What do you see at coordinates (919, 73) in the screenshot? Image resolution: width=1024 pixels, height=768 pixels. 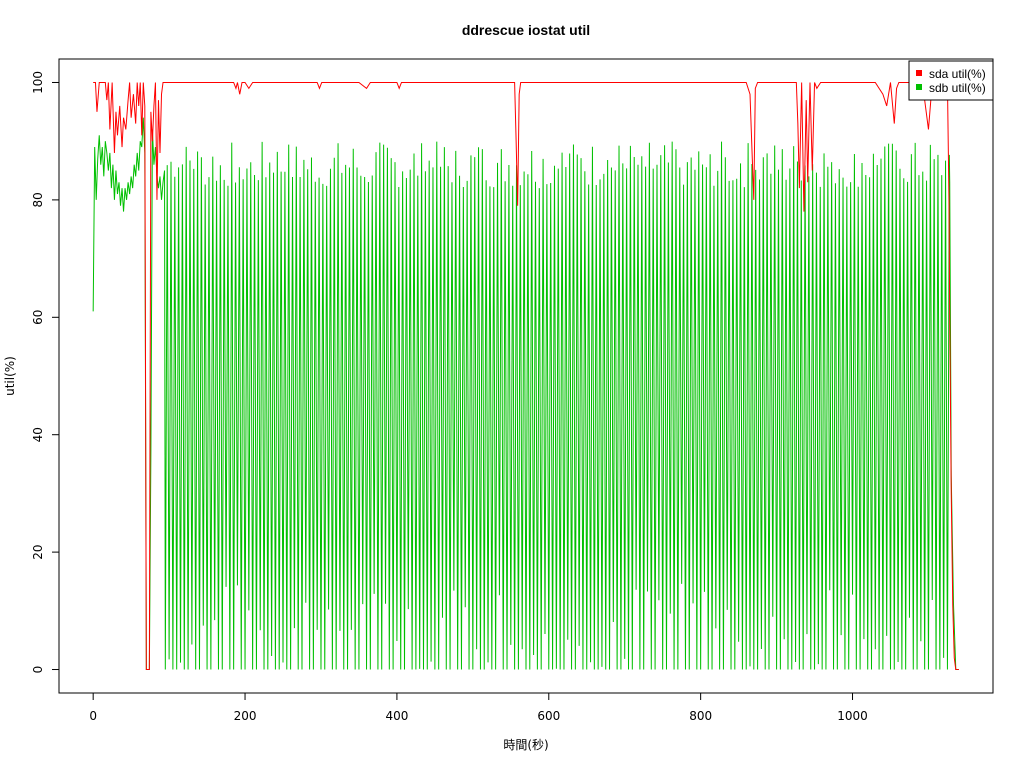 I see `legend-swatch-sda` at bounding box center [919, 73].